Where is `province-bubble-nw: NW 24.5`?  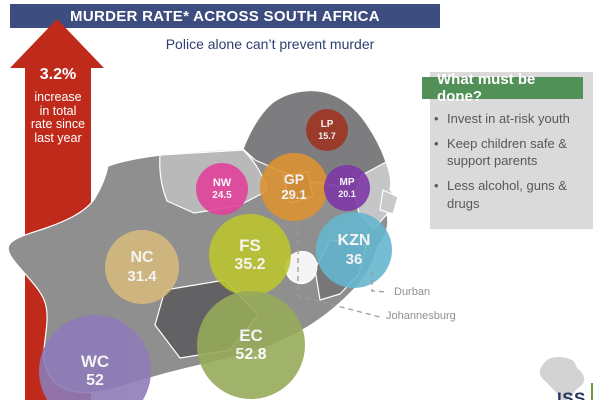
province-bubble-nw: NW 24.5 is located at coordinates (222, 189).